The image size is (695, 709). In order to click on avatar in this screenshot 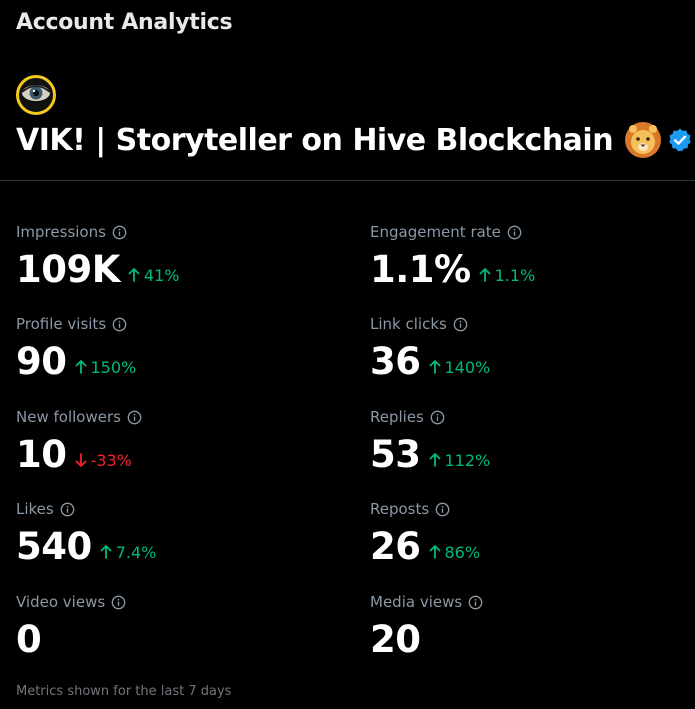, I will do `click(36, 95)`.